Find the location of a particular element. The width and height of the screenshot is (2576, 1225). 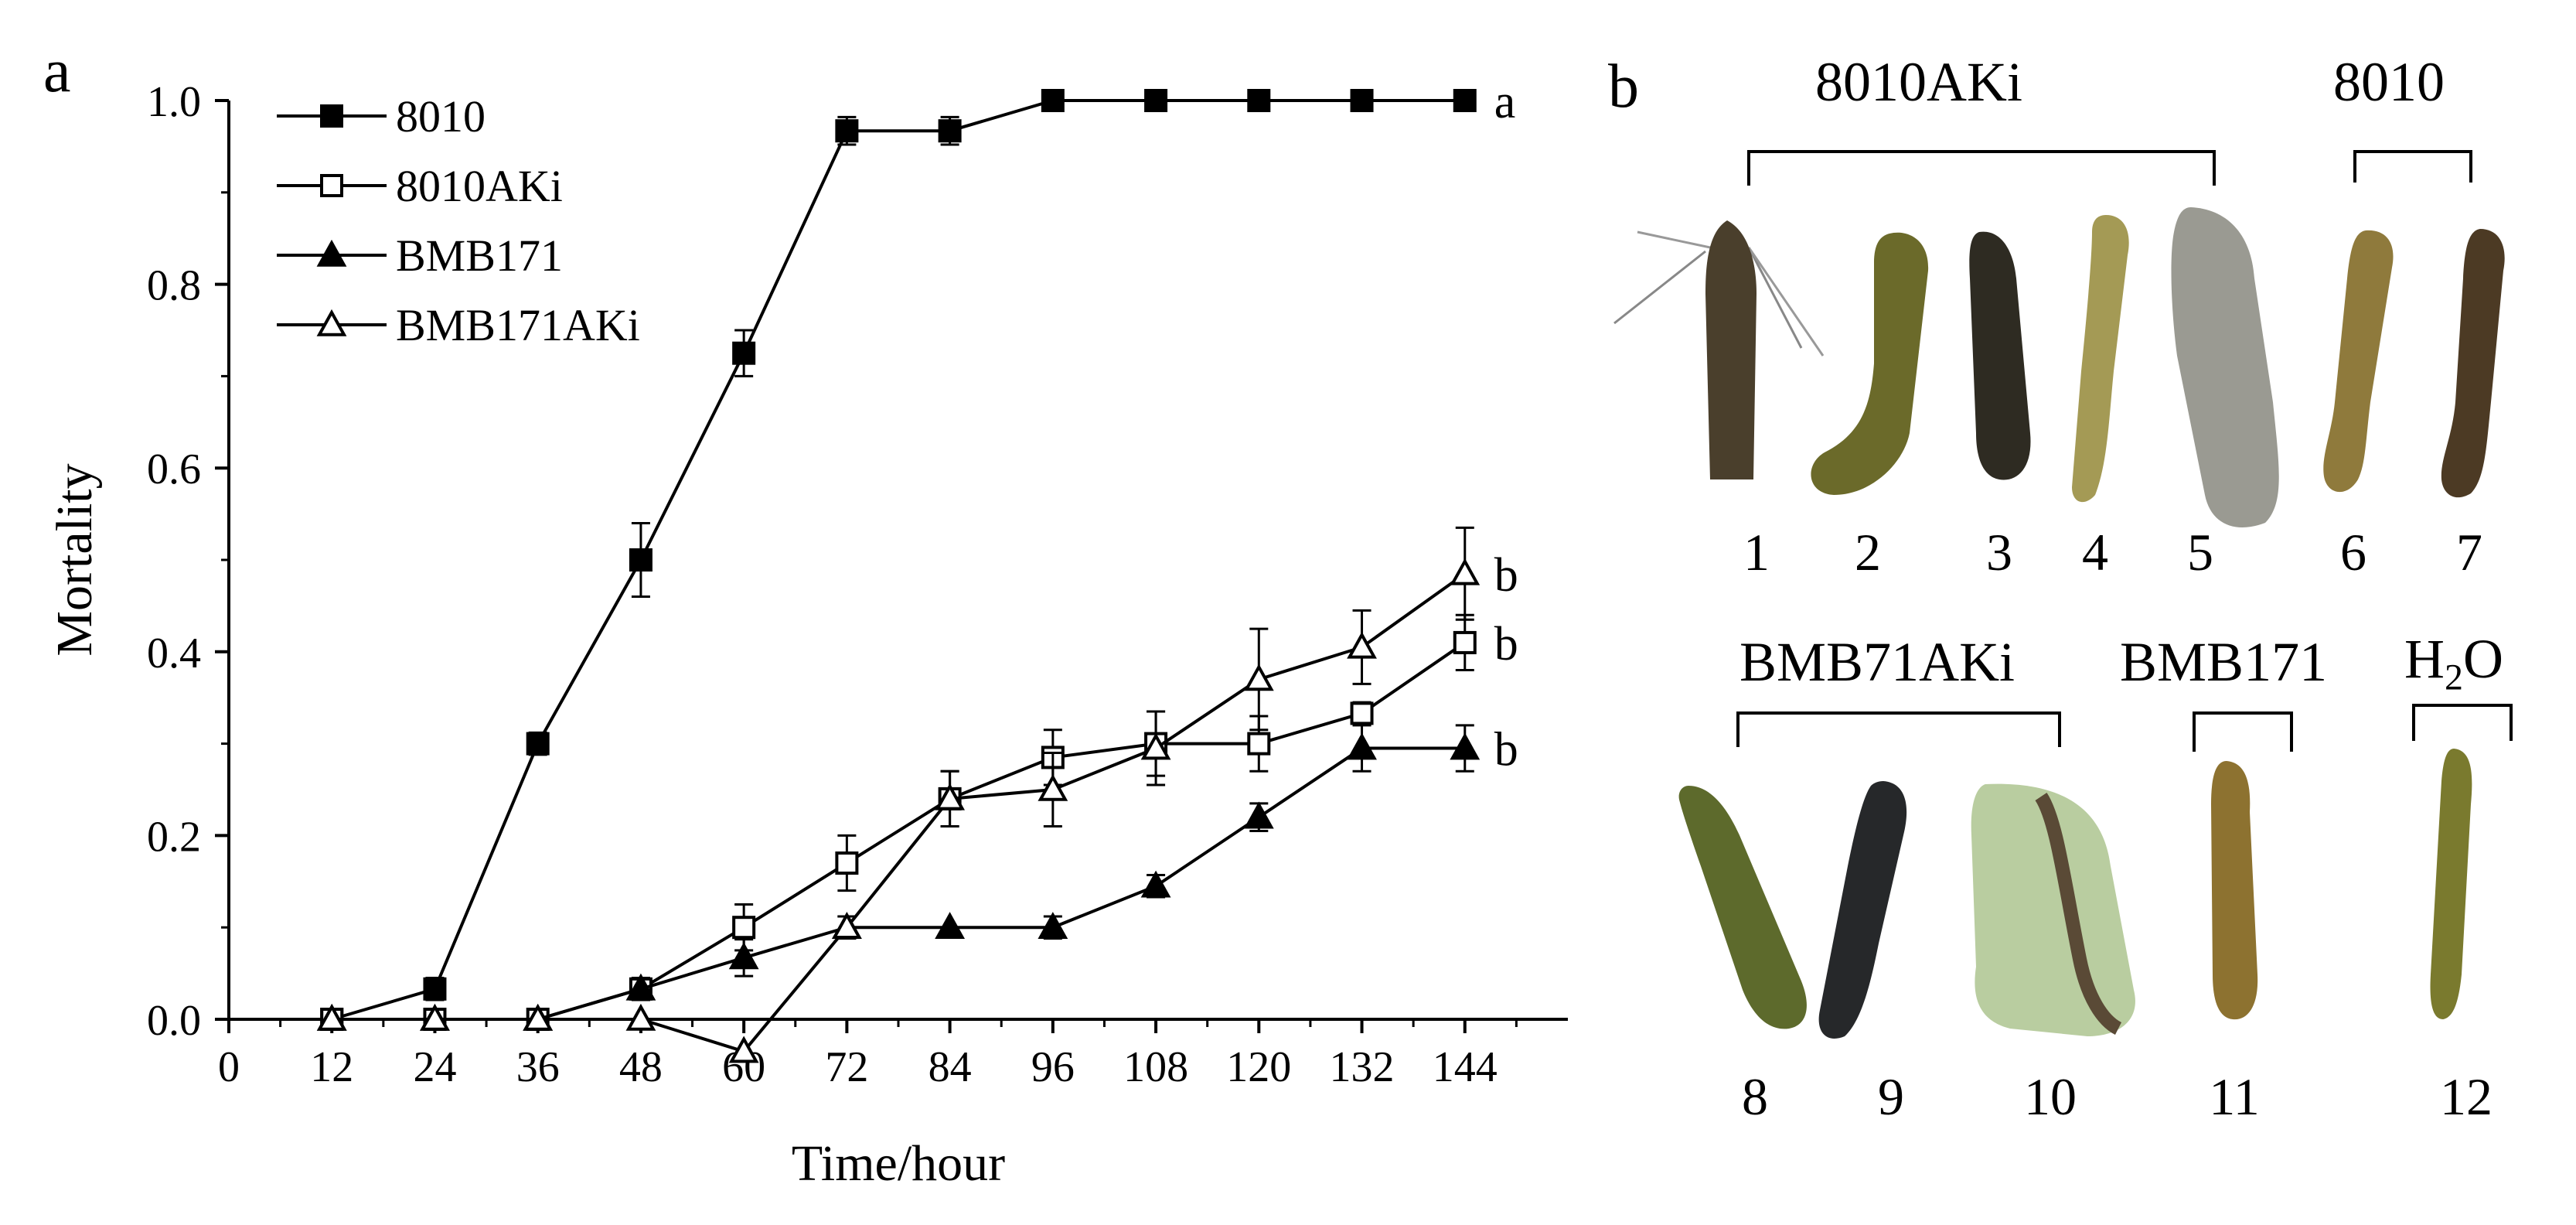

y-tick-label: 0.4 is located at coordinates (174, 653).